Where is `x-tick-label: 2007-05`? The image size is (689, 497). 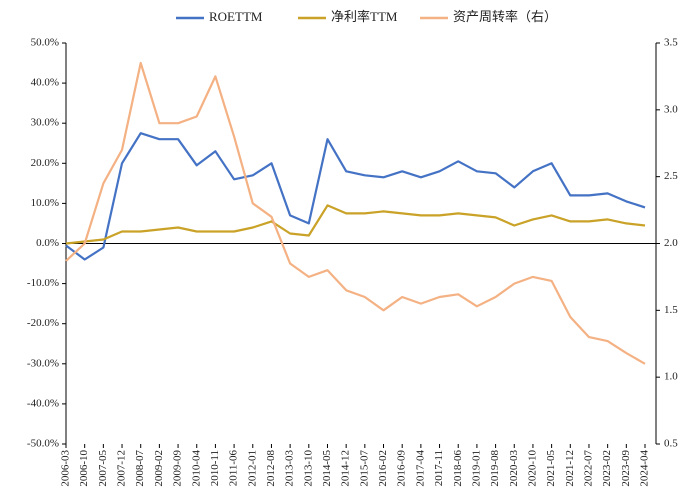
x-tick-label: 2007-05 is located at coordinates (103, 468).